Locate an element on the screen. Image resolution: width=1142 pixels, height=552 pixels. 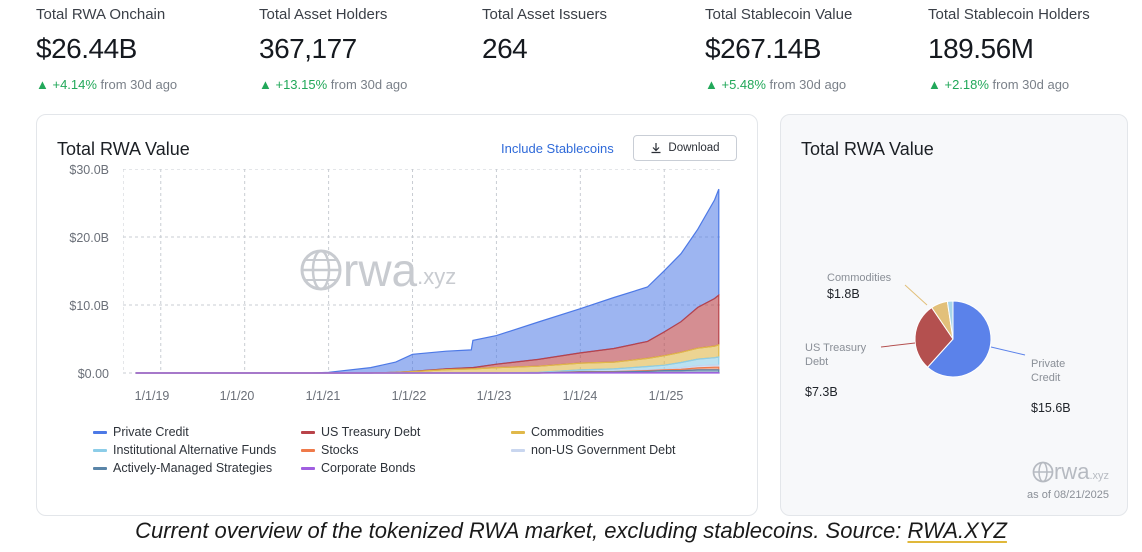
change-up: ▲ +4.14% is located at coordinates (66, 84).